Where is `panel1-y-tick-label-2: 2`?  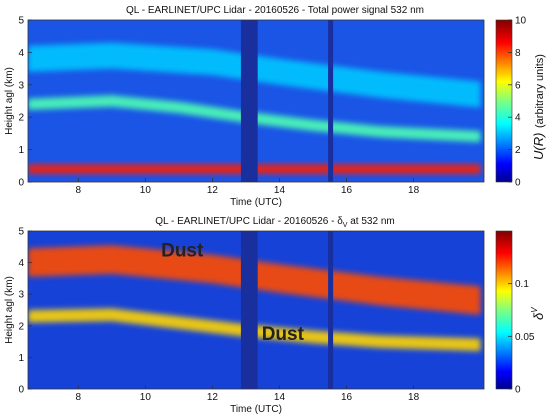 panel1-y-tick-label-2: 2 is located at coordinates (21, 118).